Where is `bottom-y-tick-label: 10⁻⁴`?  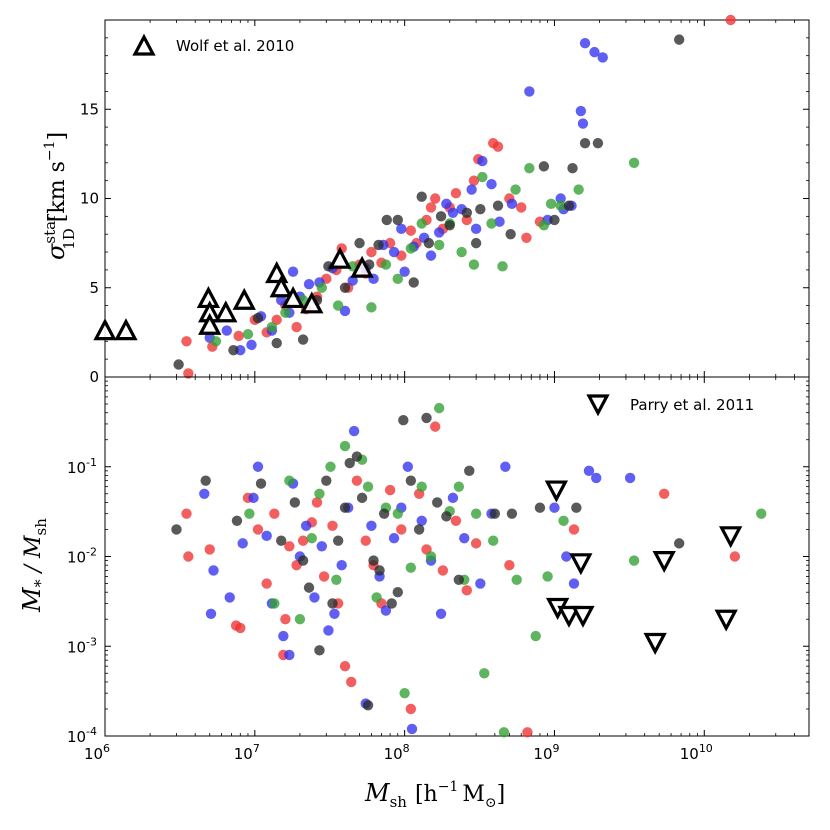 bottom-y-tick-label: 10⁻⁴ is located at coordinates (82, 735).